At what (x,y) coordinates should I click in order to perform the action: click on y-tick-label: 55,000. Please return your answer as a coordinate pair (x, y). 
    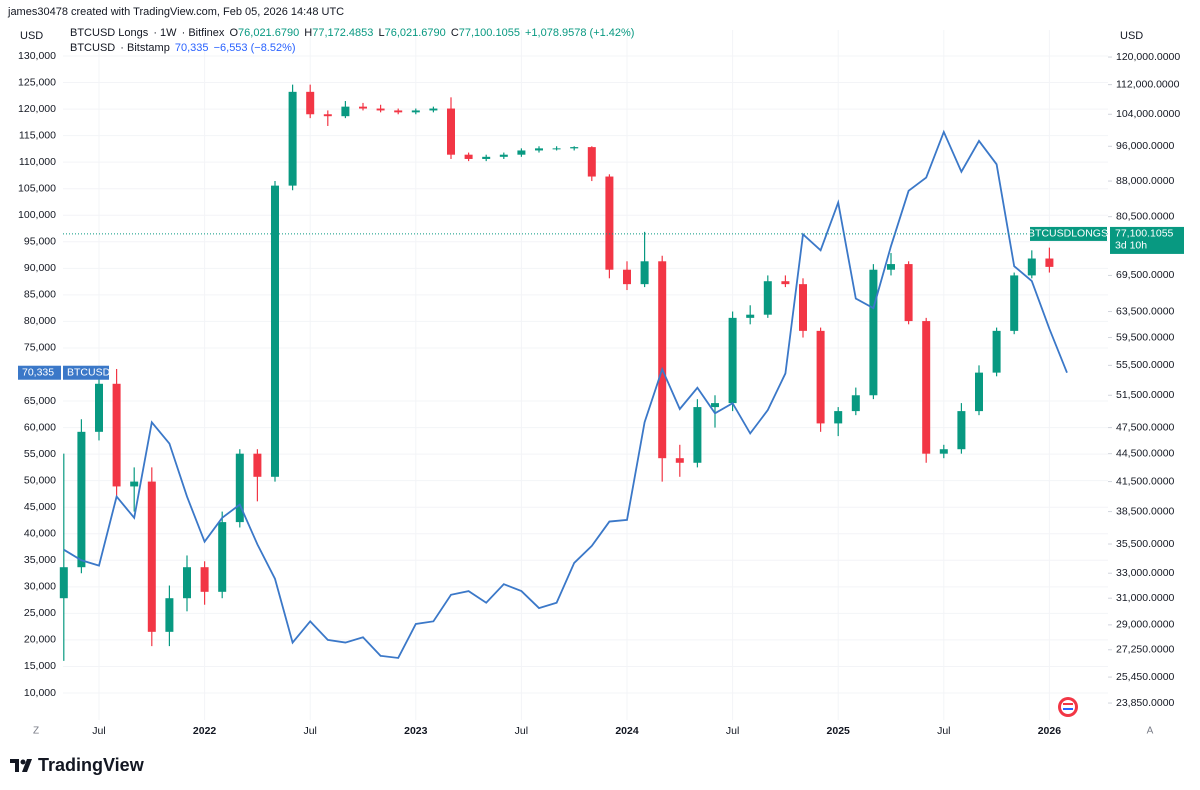
    Looking at the image, I should click on (40, 454).